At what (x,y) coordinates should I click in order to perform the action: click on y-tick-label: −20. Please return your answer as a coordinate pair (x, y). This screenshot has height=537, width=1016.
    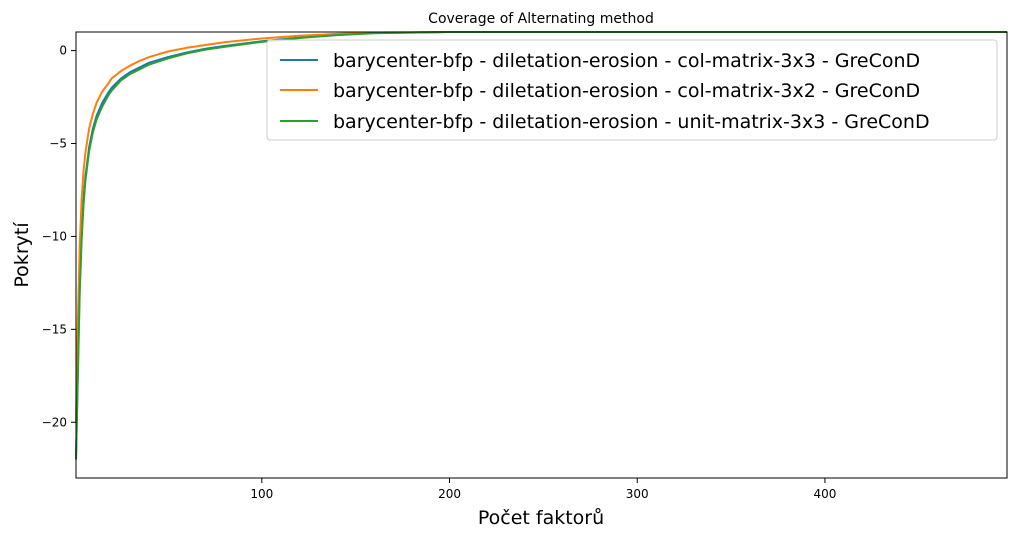
    Looking at the image, I should click on (54, 422).